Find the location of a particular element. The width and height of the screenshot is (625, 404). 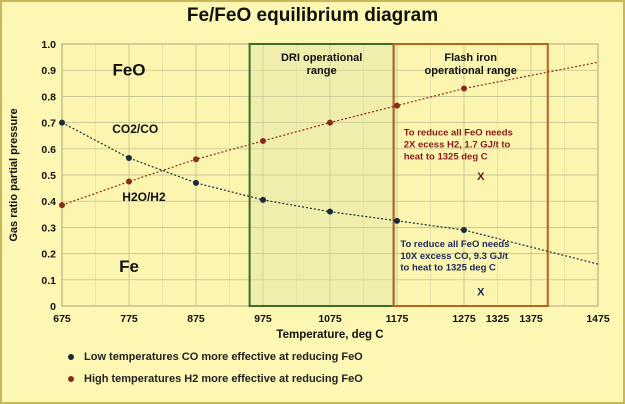

h2-note-line1: To reduce all FeO needs is located at coordinates (458, 133).